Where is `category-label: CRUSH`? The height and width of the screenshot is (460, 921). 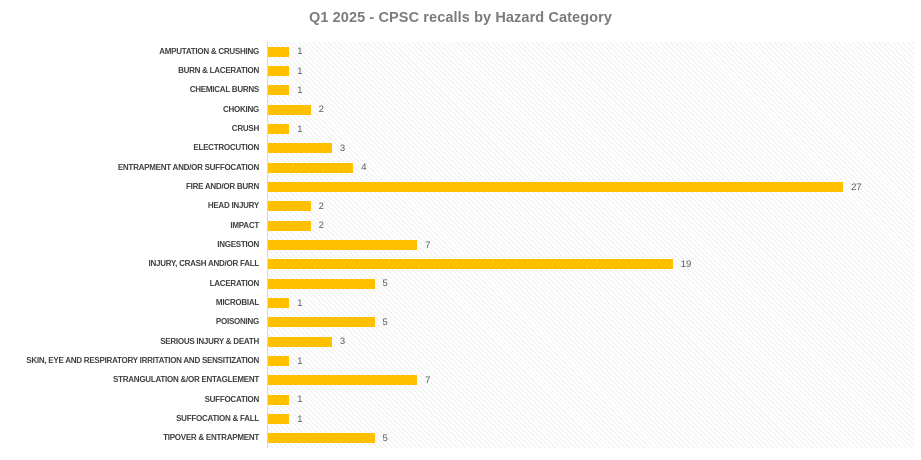
category-label: CRUSH is located at coordinates (245, 128).